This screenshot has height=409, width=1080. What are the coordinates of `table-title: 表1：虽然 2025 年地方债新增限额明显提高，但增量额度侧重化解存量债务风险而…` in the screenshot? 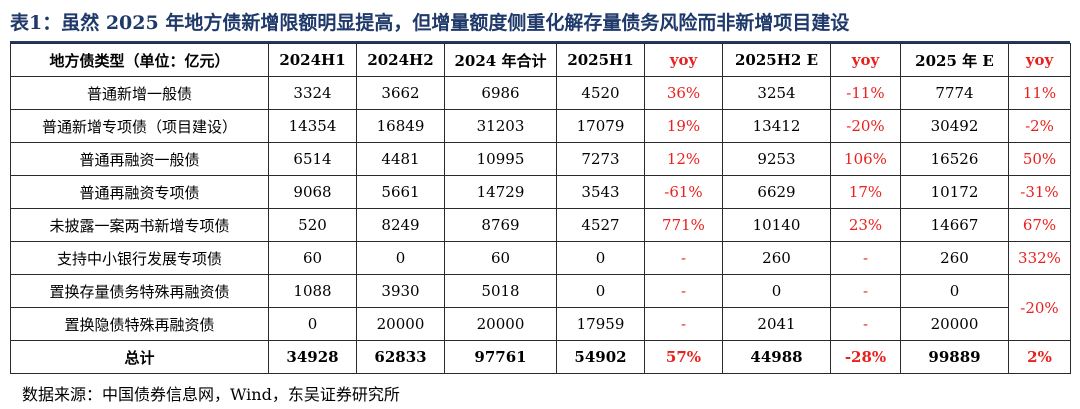 It's located at (430, 23).